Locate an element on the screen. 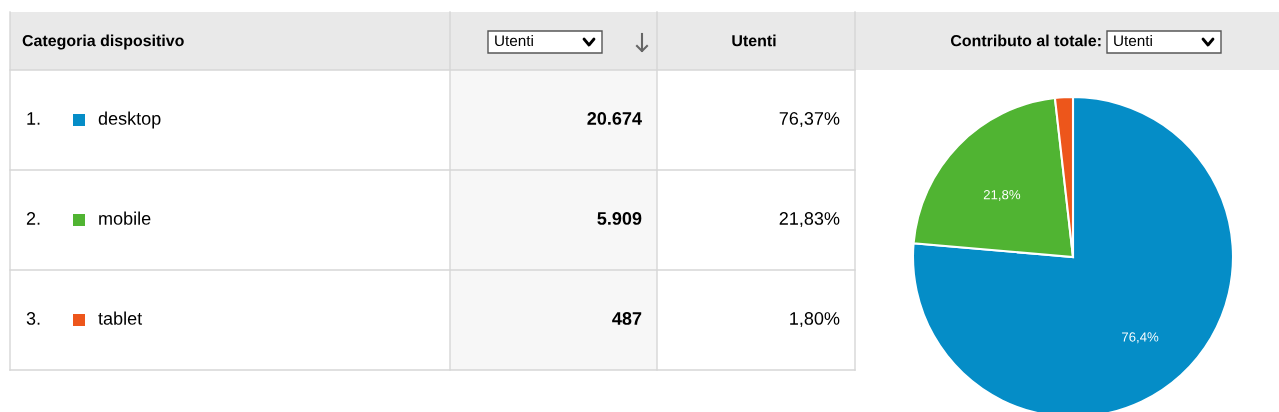 The height and width of the screenshot is (412, 1279). text: 487 is located at coordinates (627, 318).